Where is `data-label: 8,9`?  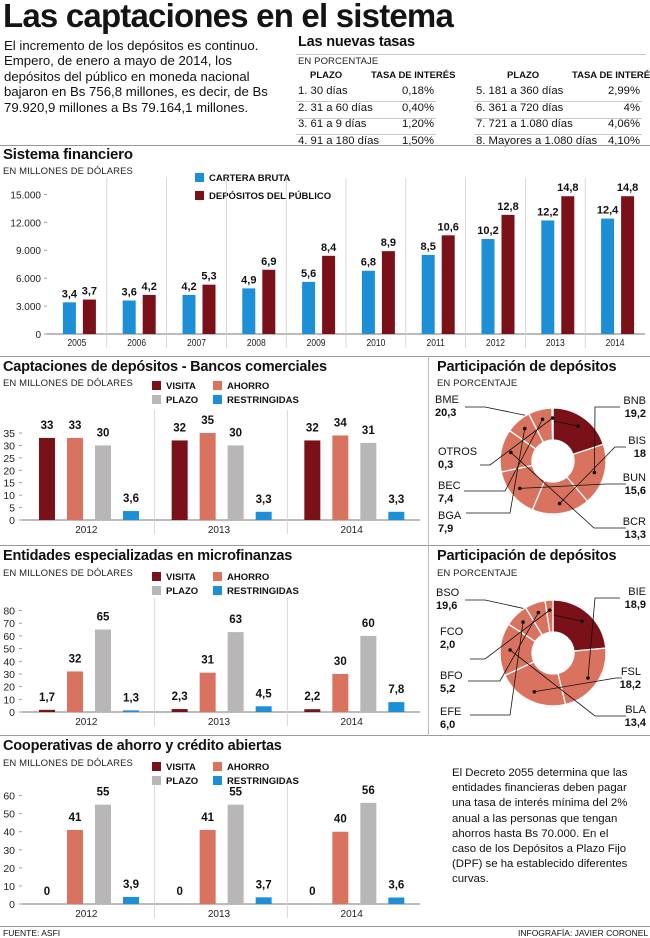 data-label: 8,9 is located at coordinates (388, 243).